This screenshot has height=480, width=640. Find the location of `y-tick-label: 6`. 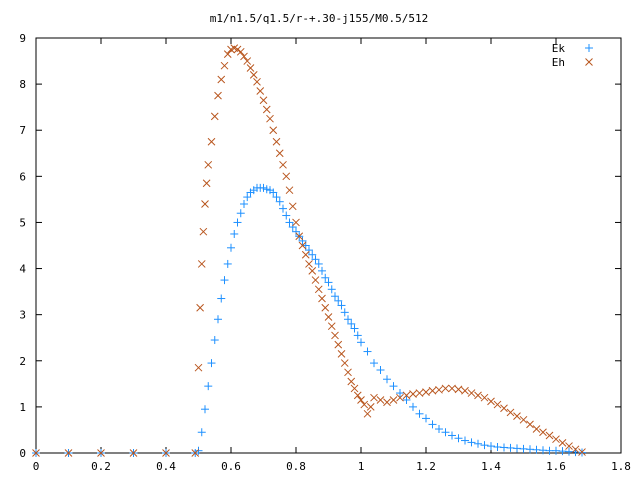

y-tick-label: 6 is located at coordinates (22, 176).